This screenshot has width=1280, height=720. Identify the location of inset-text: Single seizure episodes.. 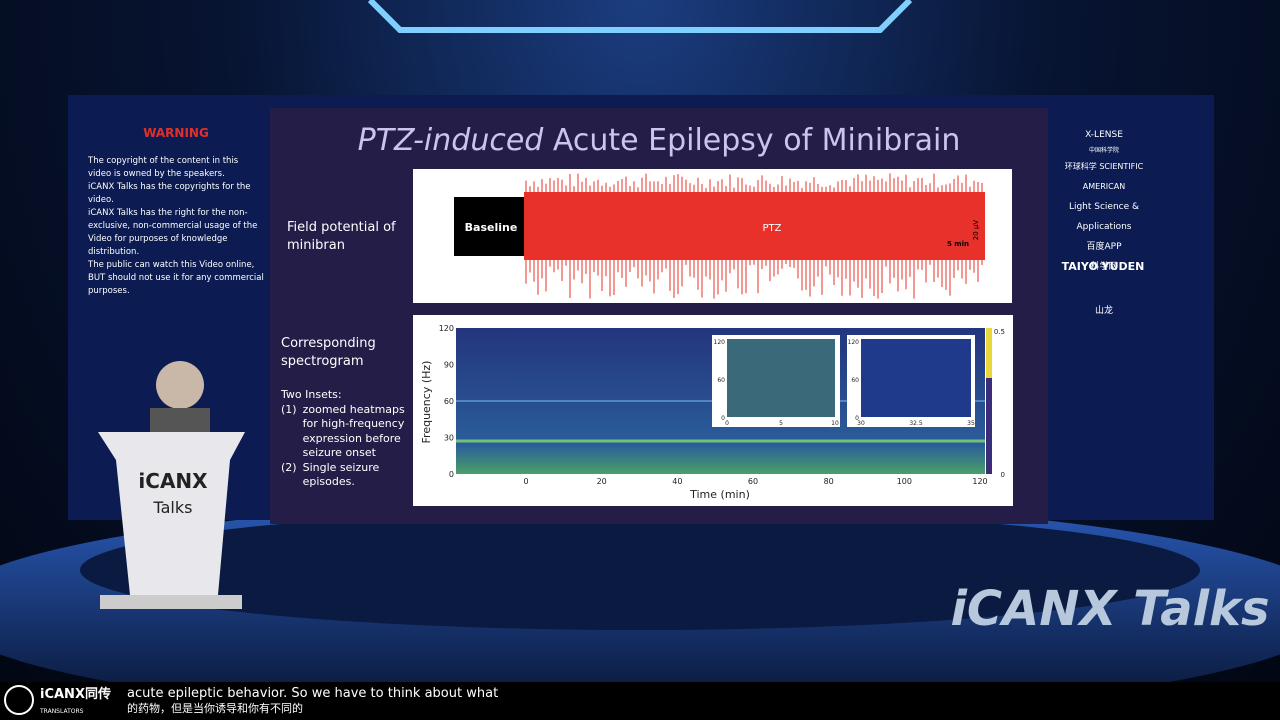
(341, 474).